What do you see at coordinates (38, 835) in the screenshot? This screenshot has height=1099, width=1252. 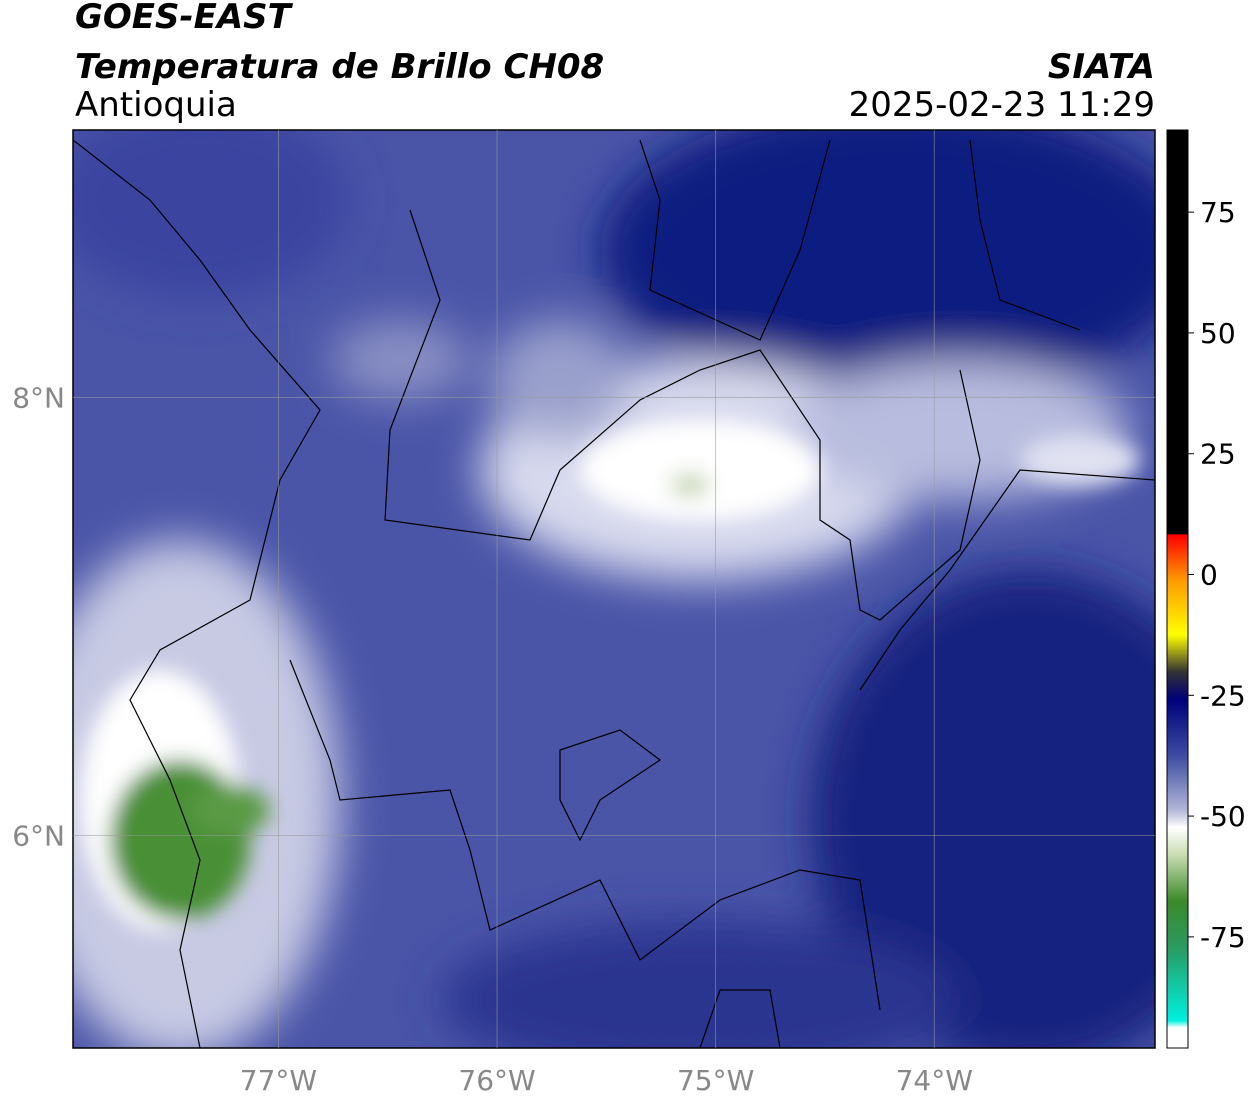 I see `y-tick-label: 6°N` at bounding box center [38, 835].